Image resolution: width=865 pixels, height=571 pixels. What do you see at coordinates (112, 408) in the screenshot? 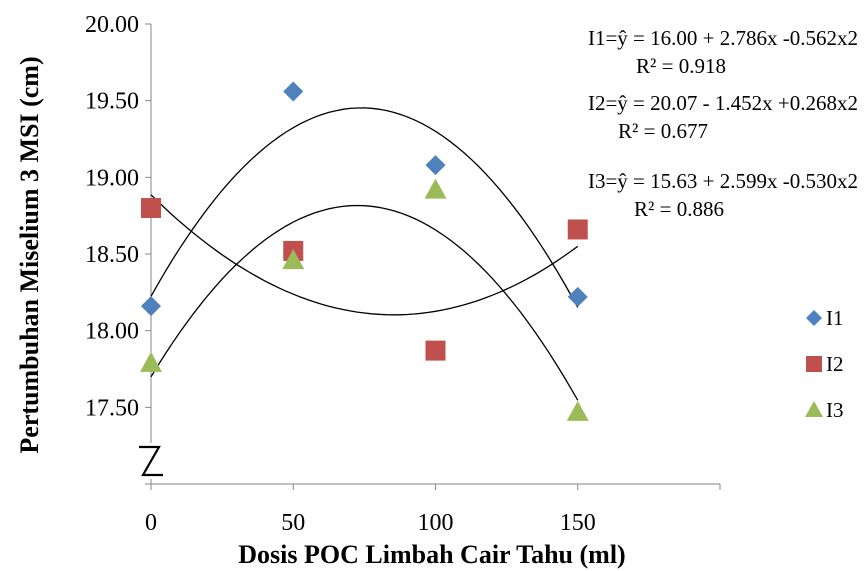
I see `y-tick-label: 17.50` at bounding box center [112, 408].